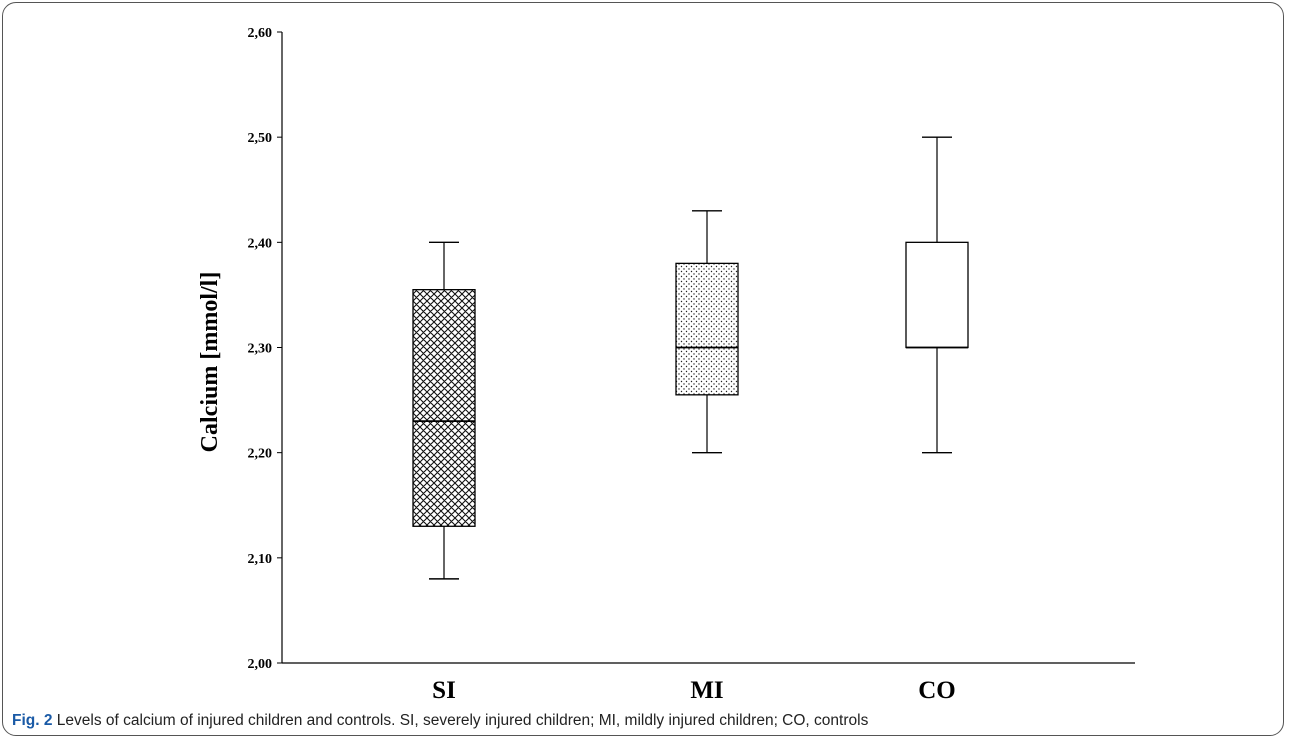 The height and width of the screenshot is (740, 1290). I want to click on caption-label: Fig. 2, so click(32, 720).